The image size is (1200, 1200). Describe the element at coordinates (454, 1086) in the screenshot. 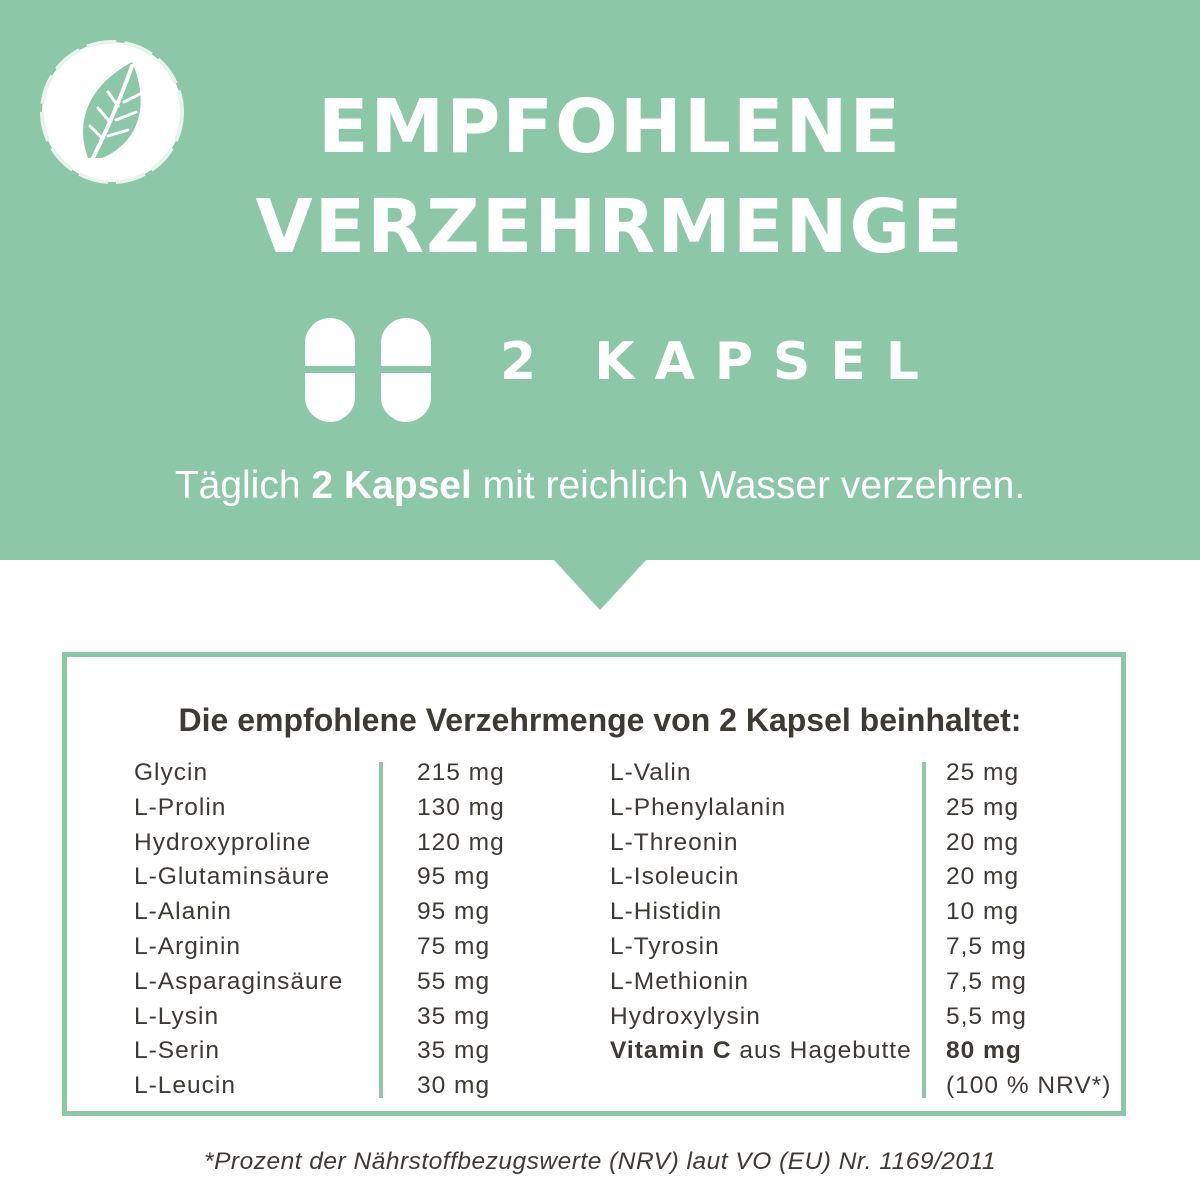

I see `nutrient-amount: 30 mg` at that location.